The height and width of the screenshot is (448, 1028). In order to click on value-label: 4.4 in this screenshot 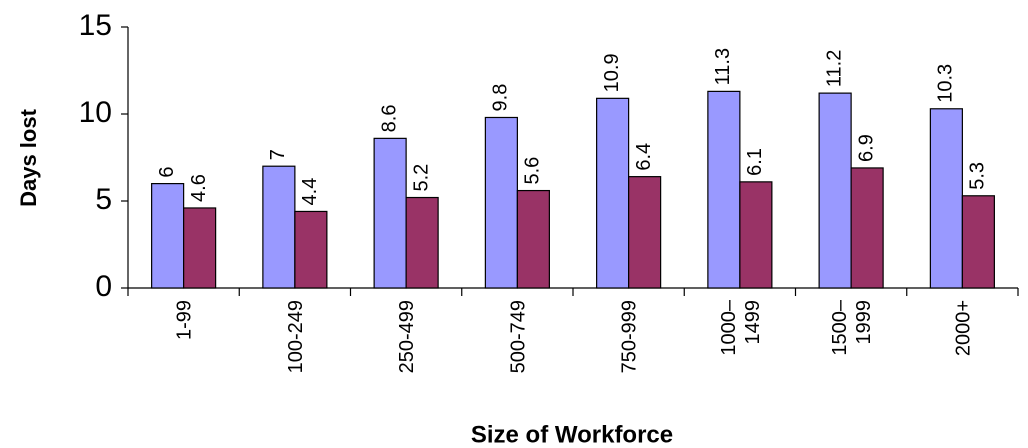, I will do `click(310, 192)`.